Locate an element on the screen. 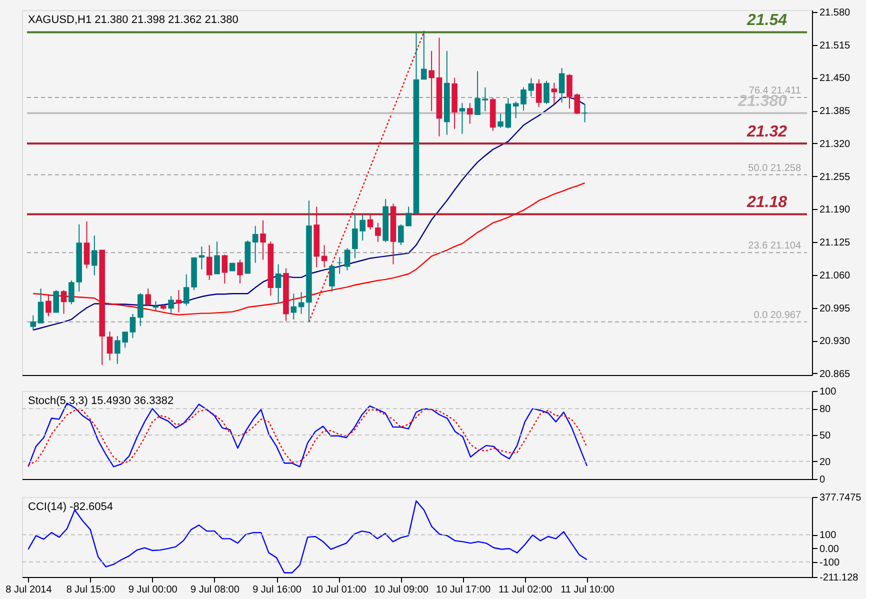  y-tick-label: -100 is located at coordinates (830, 562).